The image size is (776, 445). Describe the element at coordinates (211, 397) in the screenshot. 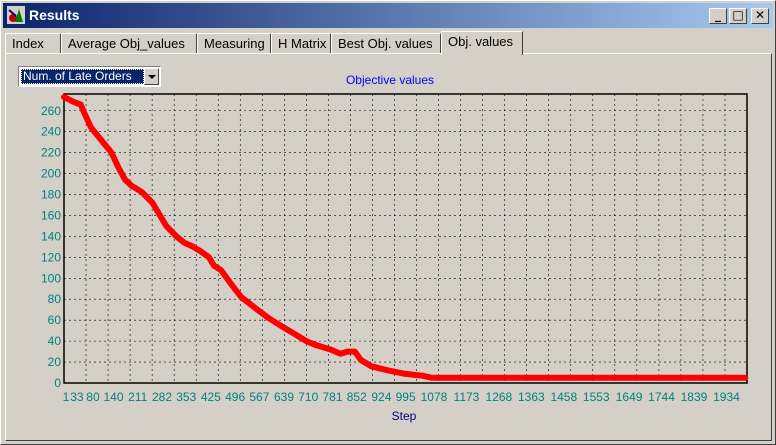

I see `x-tick-label: 425` at that location.